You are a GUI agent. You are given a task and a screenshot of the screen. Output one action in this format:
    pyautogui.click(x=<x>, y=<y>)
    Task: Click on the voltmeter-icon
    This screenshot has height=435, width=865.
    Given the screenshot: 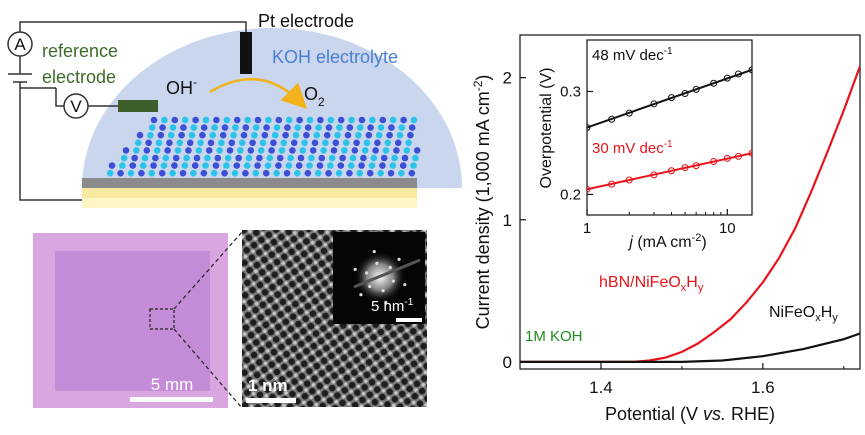 What is the action you would take?
    pyautogui.click(x=76, y=106)
    